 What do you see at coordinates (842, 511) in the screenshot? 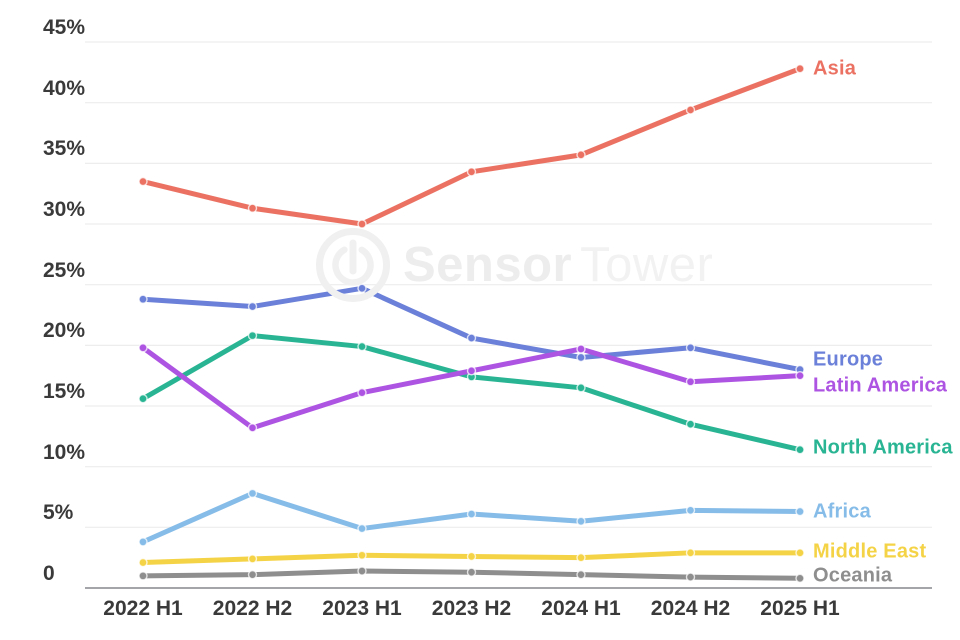
I see `series-label-africa: Africa` at bounding box center [842, 511].